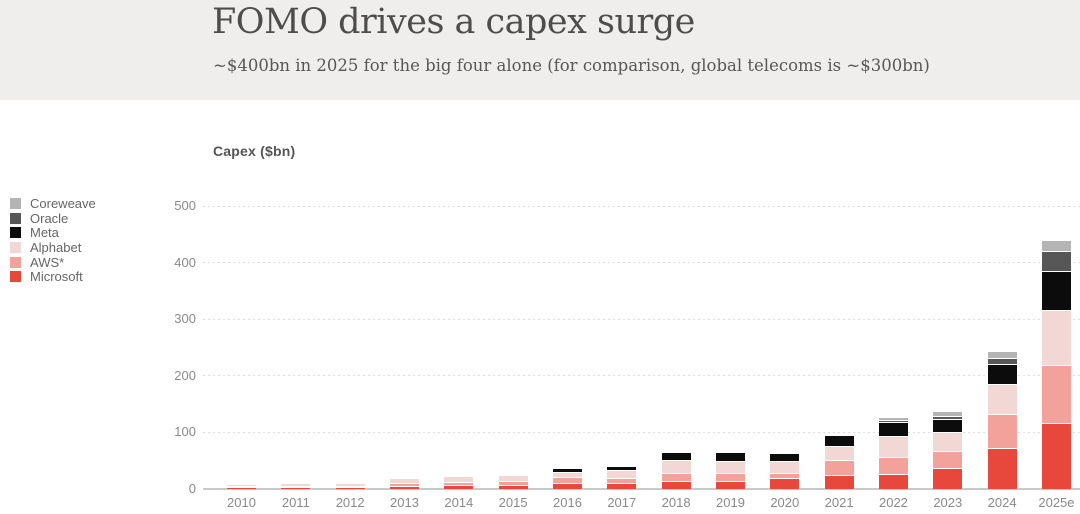  What do you see at coordinates (453, 22) in the screenshot?
I see `page-title: FOMO drives a capex surge` at bounding box center [453, 22].